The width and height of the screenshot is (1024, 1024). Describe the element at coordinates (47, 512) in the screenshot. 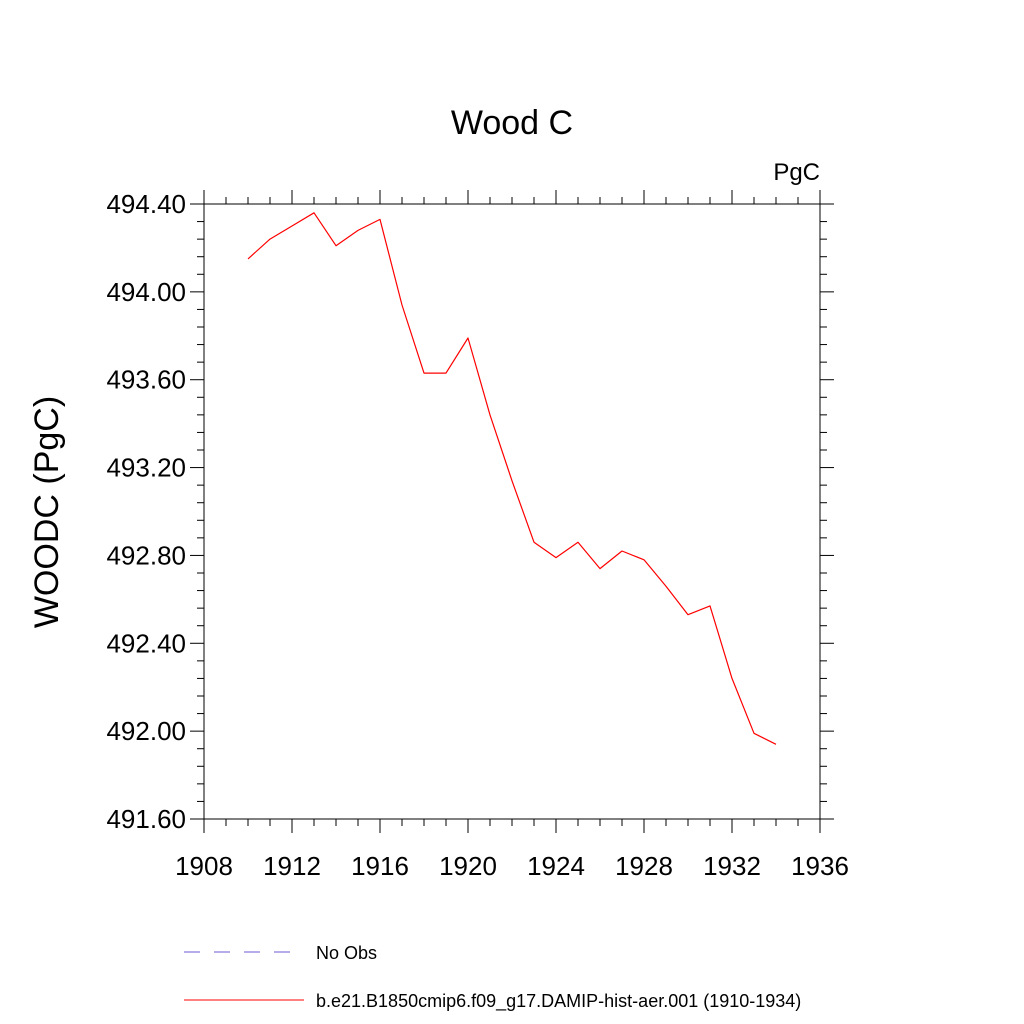

I see `y-axis-label: WOODC (PgC)` at that location.